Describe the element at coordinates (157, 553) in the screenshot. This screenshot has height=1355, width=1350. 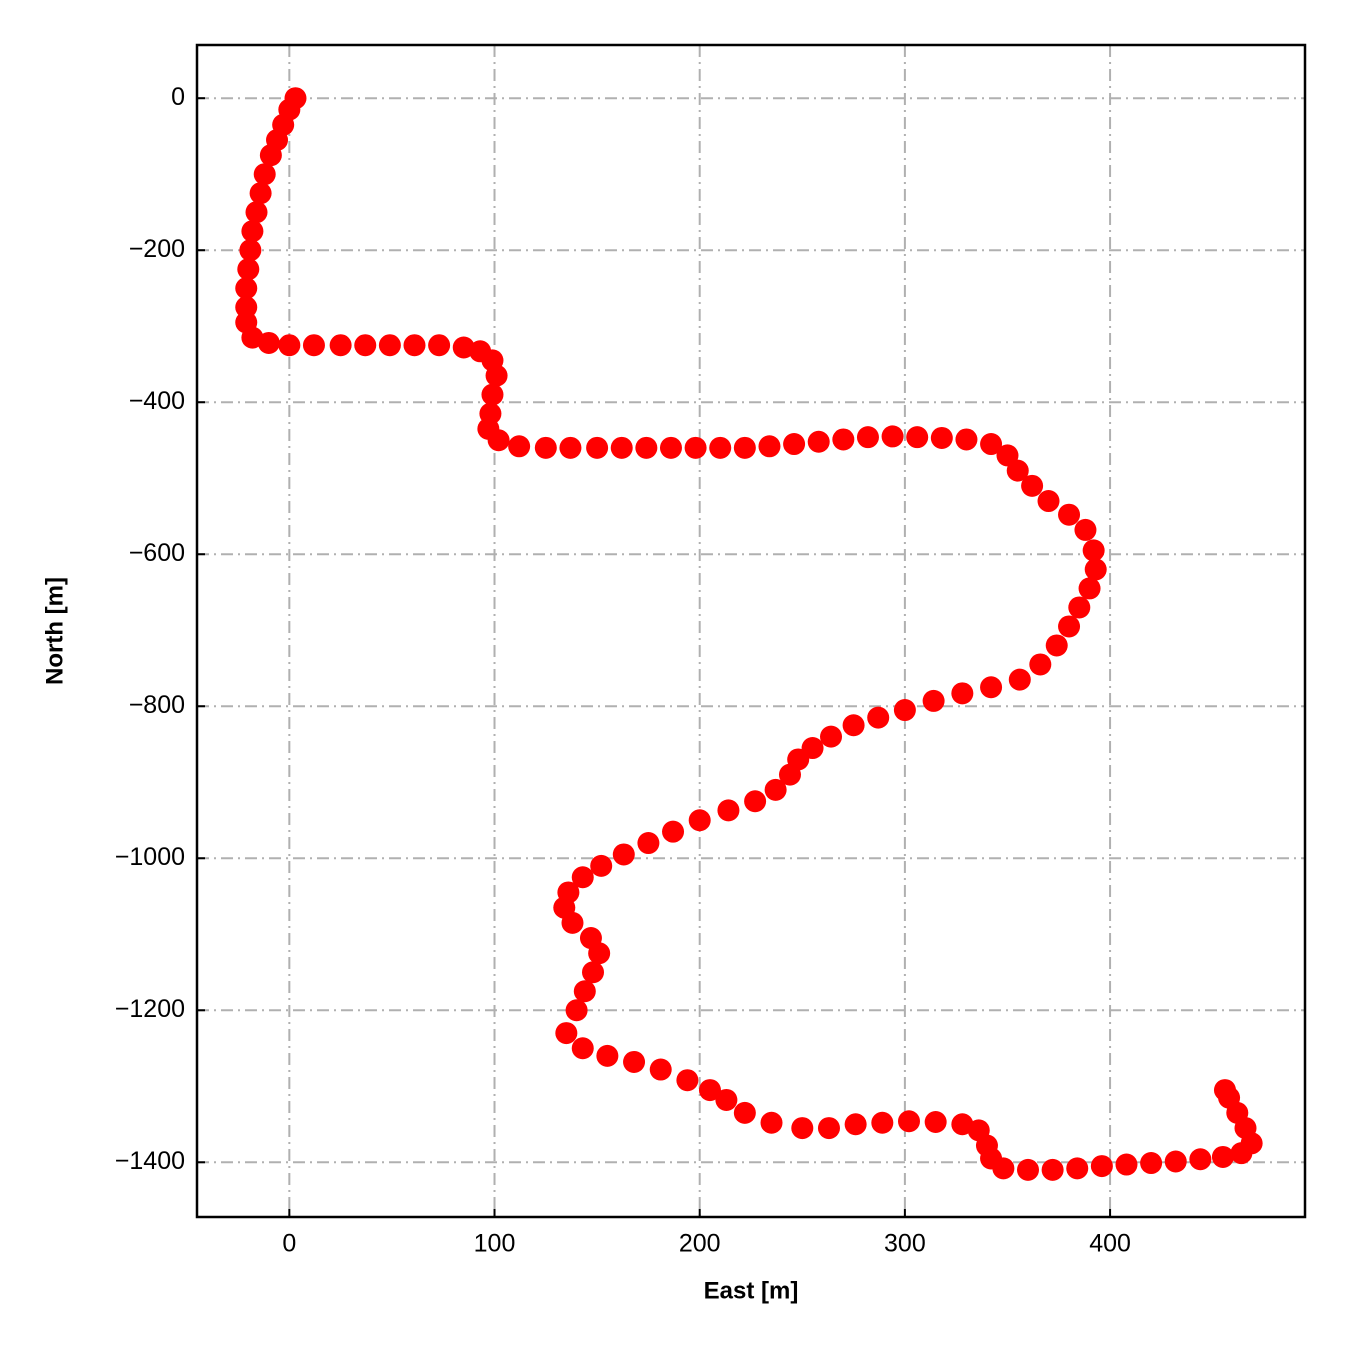
I see `y-tick-label: −600` at that location.